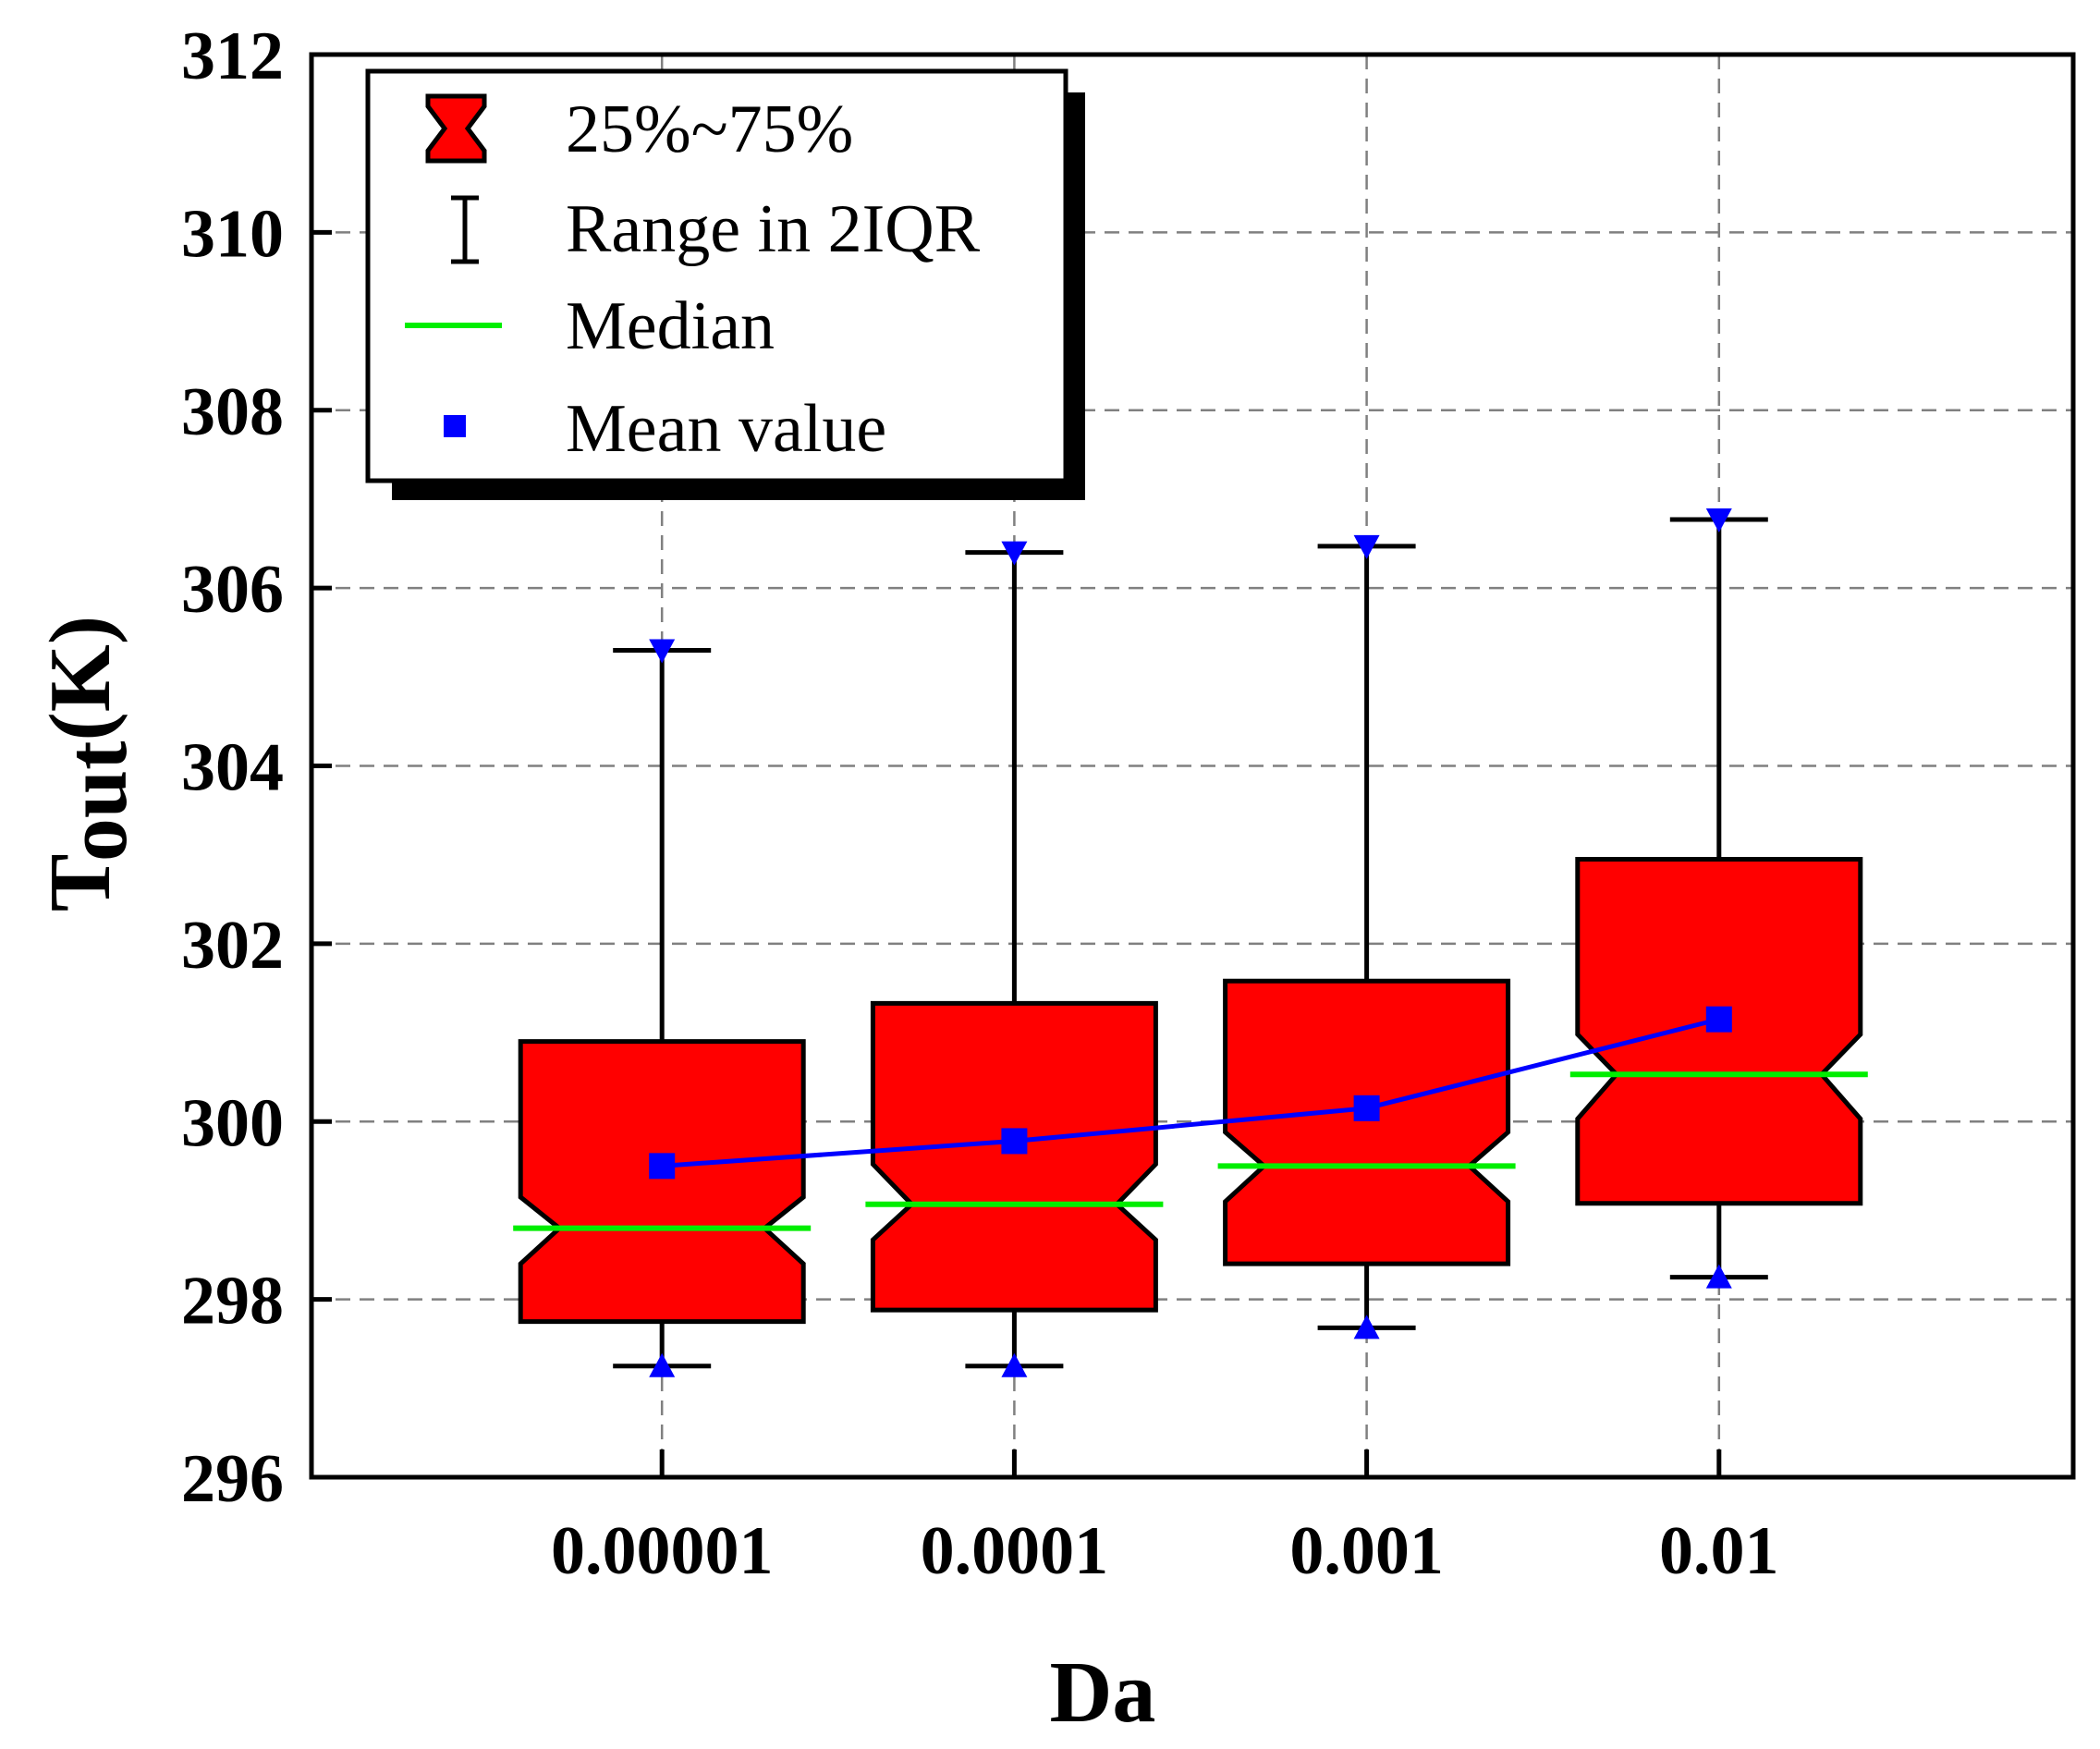  I want to click on legend-label-median: Median, so click(670, 326).